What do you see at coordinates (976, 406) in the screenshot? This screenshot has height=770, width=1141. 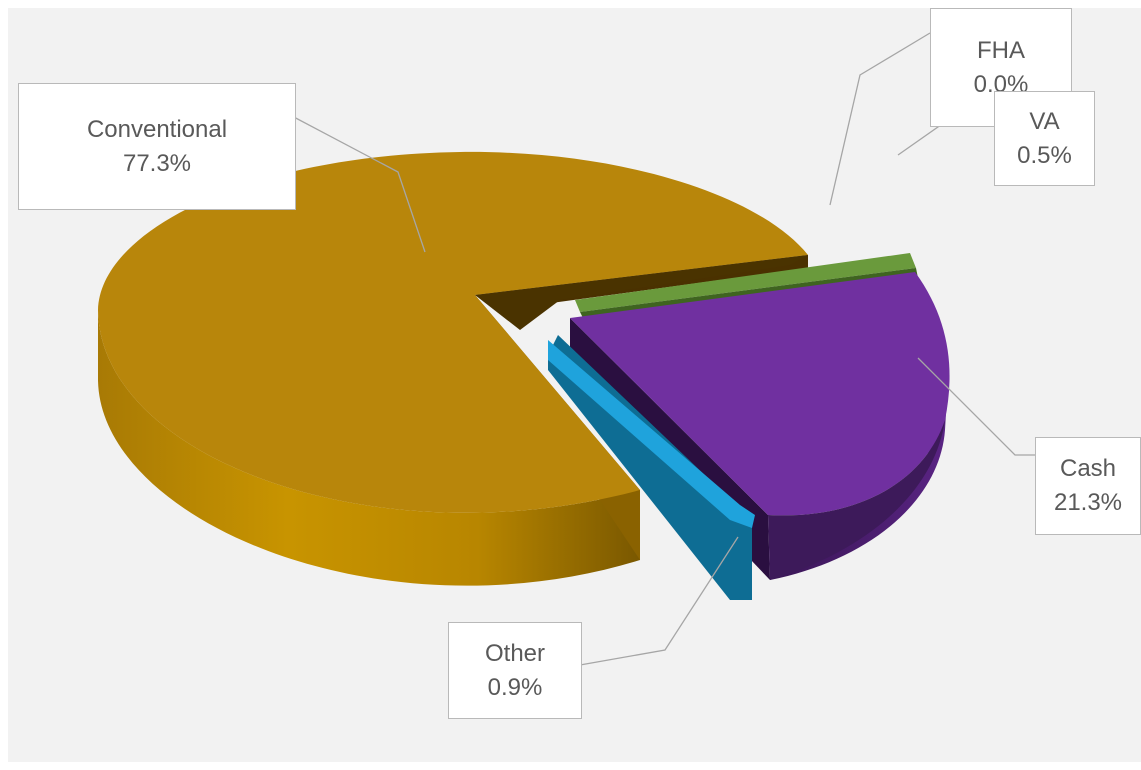 I see `leader-line-cash` at bounding box center [976, 406].